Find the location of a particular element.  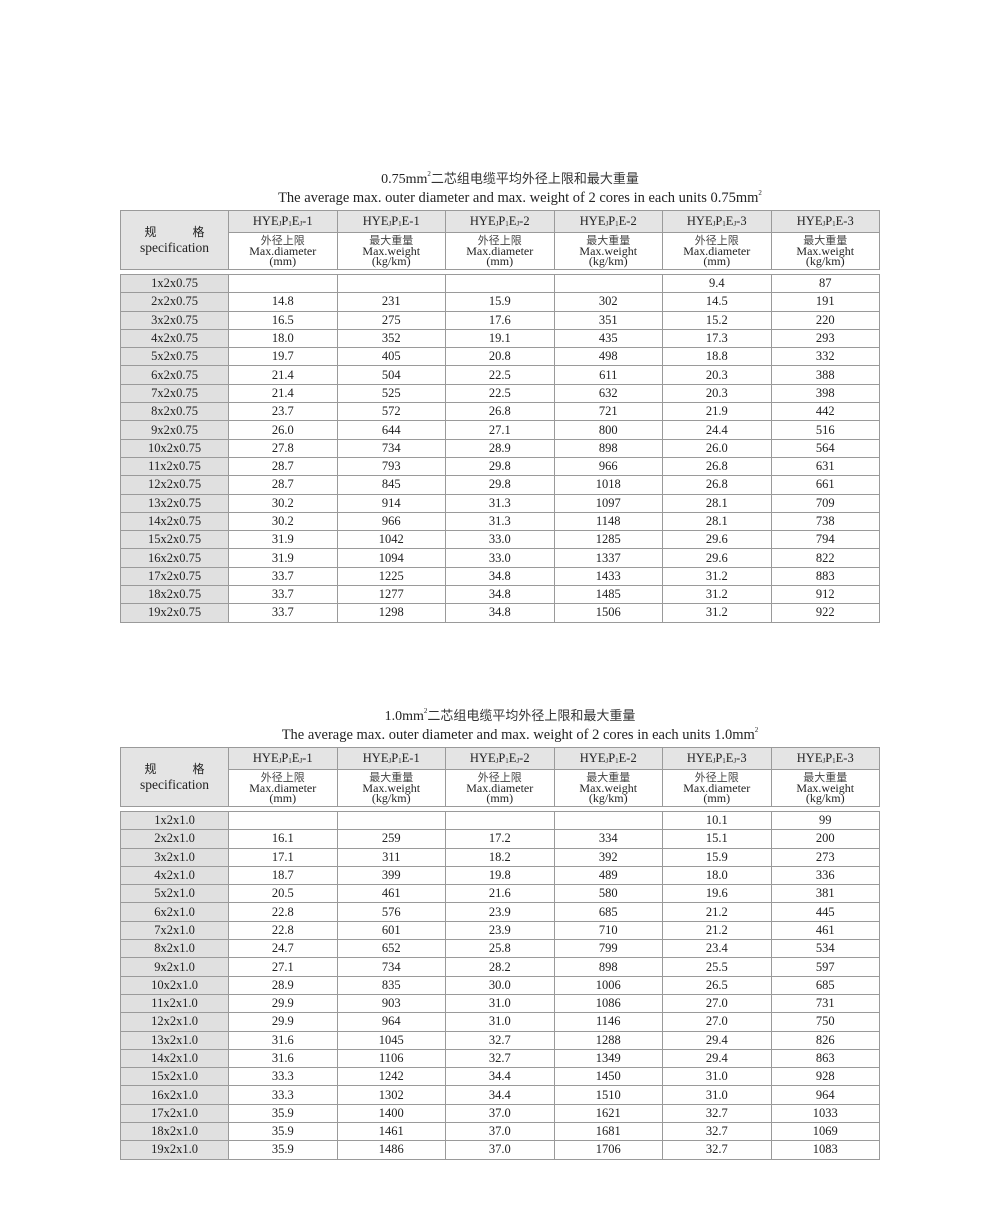

value-cell: 28.2 is located at coordinates (500, 967).